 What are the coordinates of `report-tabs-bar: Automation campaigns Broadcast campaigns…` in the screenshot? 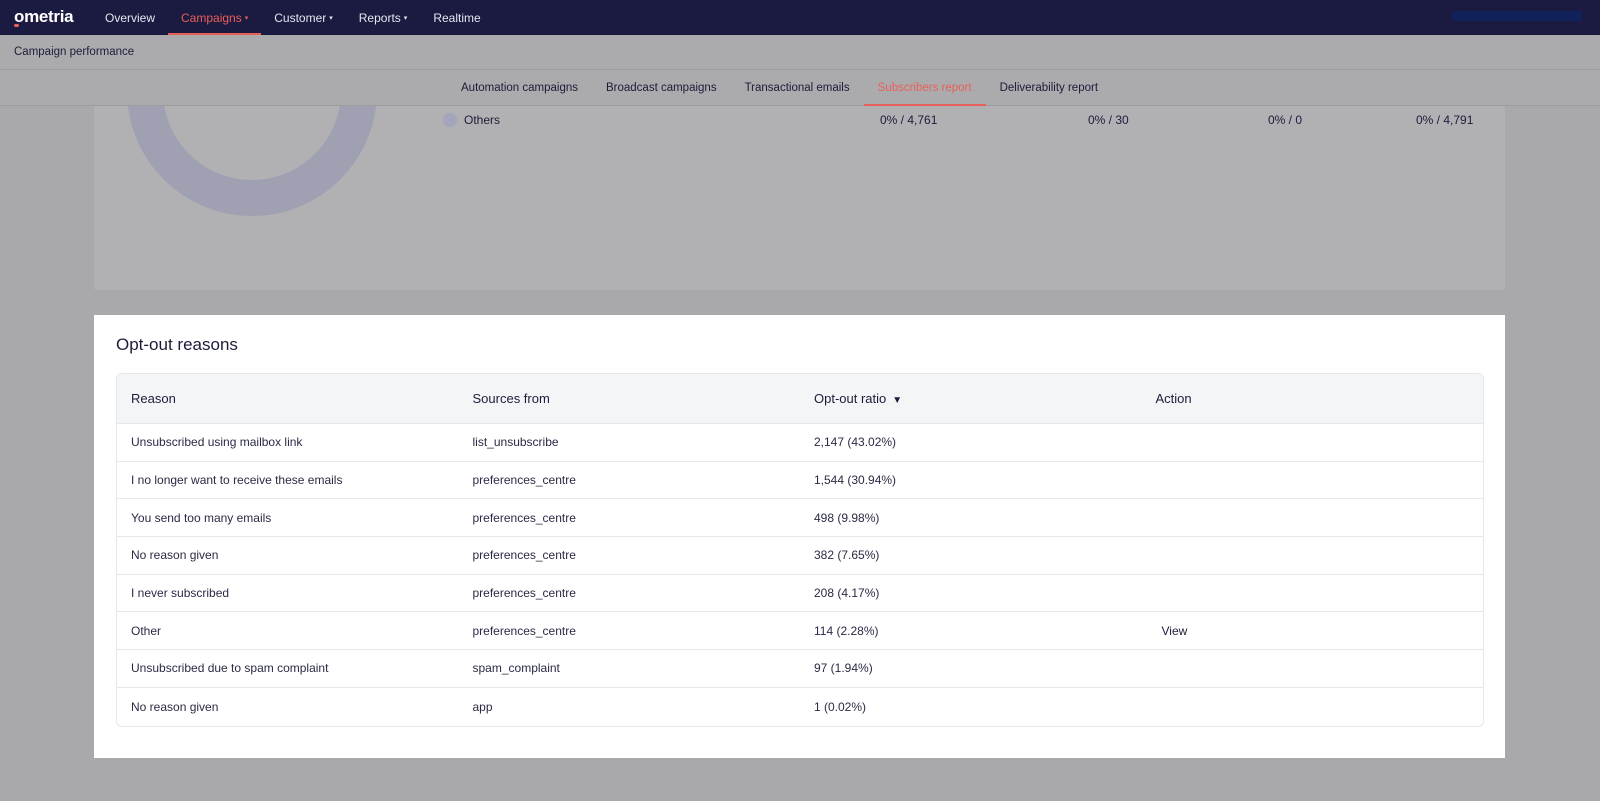 It's located at (800, 88).